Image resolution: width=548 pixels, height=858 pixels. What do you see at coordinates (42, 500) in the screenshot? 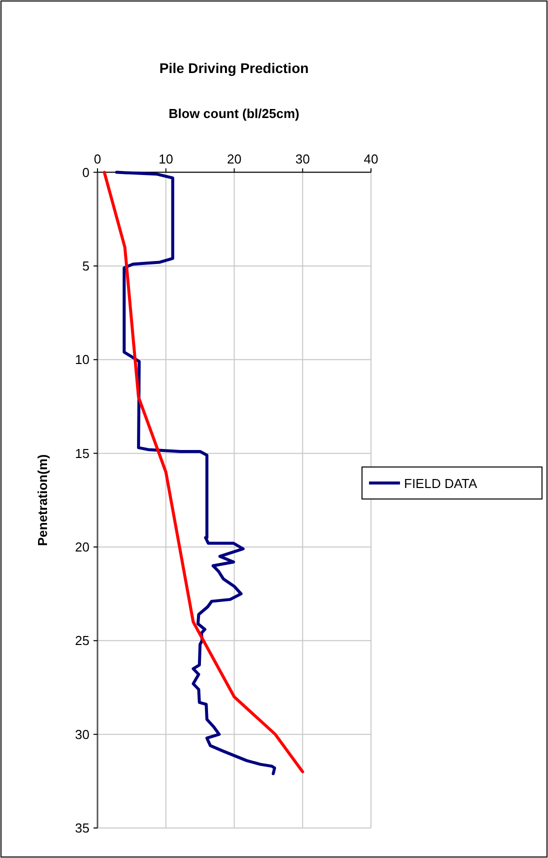
I see `y-axis-title: Penetration(m)` at bounding box center [42, 500].